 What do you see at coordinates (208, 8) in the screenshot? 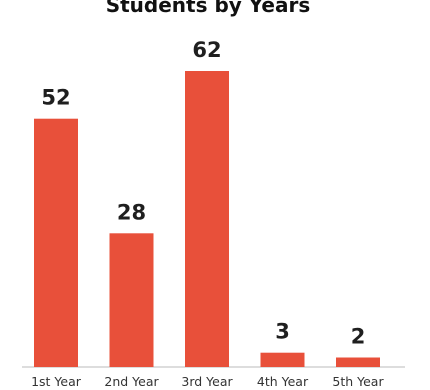
I see `chart-title: Students by Years` at bounding box center [208, 8].